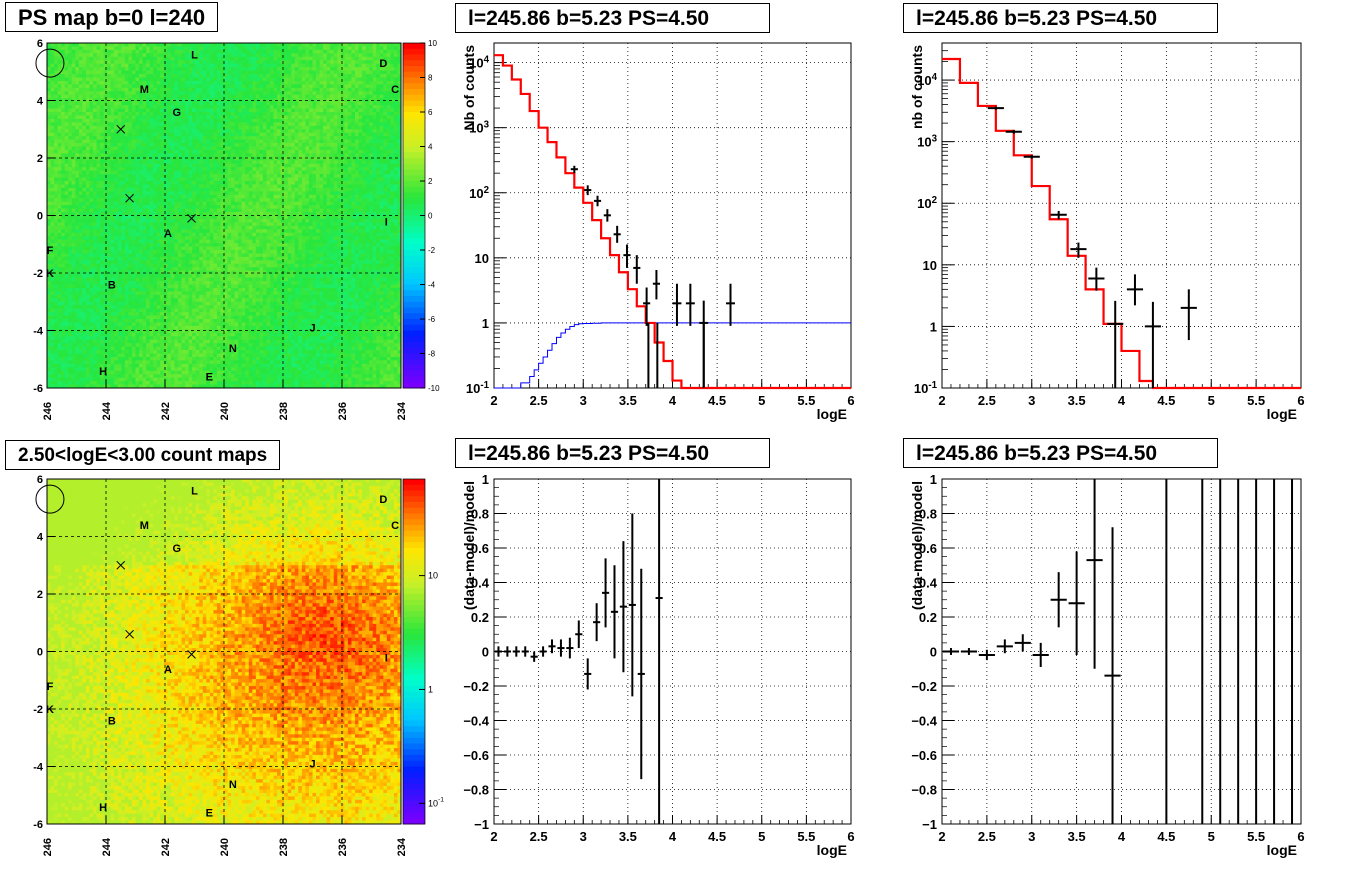 Image resolution: width=1348 pixels, height=871 pixels. What do you see at coordinates (48, 411) in the screenshot?
I see `x-tick-label: 246` at bounding box center [48, 411].